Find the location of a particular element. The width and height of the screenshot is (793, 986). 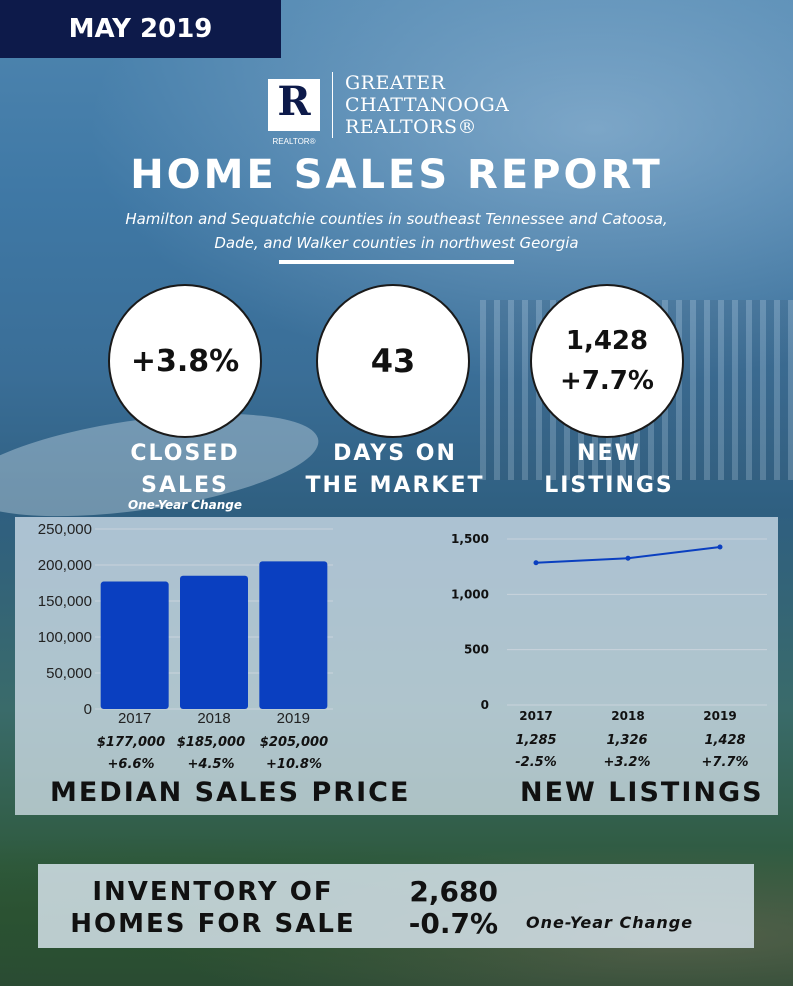

closed-sales-label: CLOSED SALES is located at coordinates (185, 469).